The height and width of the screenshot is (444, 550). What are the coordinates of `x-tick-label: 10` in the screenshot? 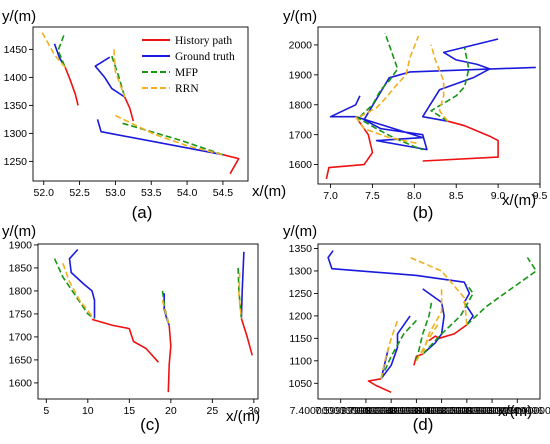 It's located at (88, 411).